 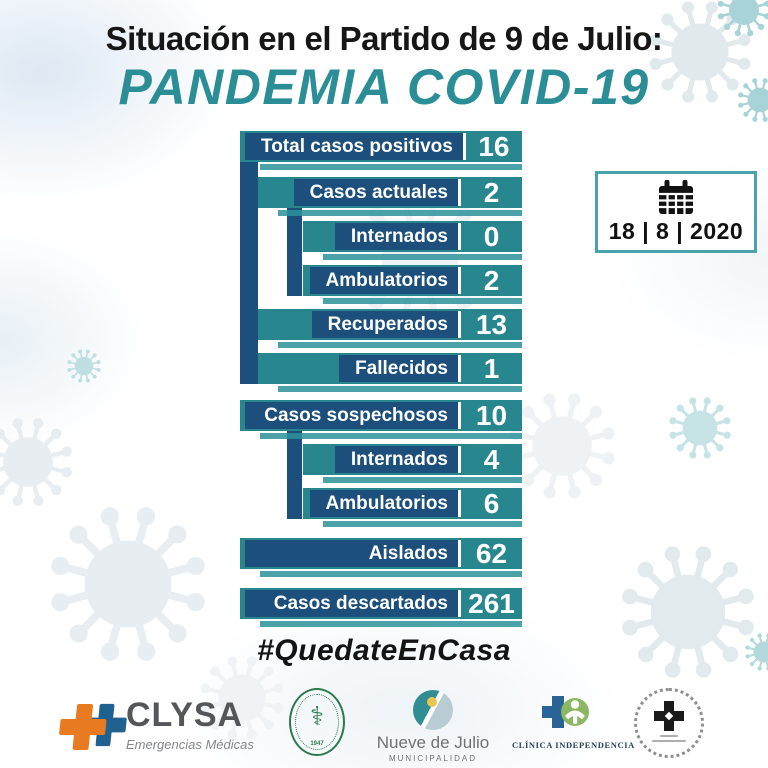 What do you see at coordinates (386, 324) in the screenshot?
I see `stat-label: Recuperados` at bounding box center [386, 324].